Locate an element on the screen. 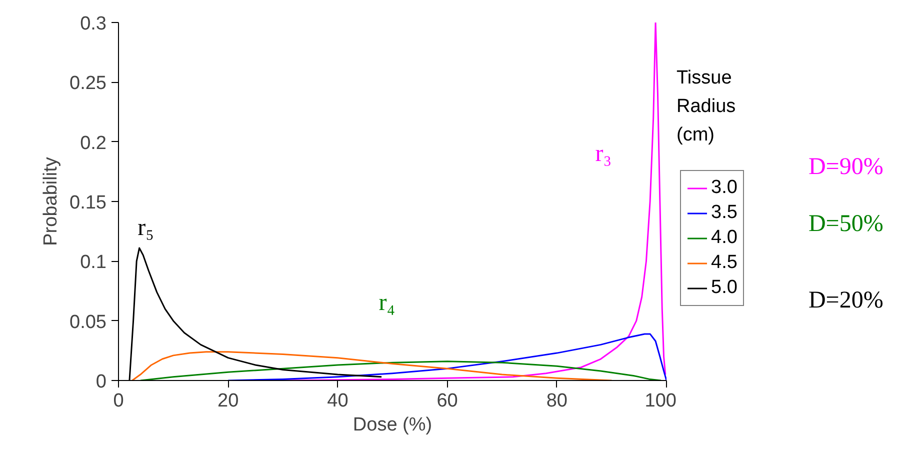 The width and height of the screenshot is (910, 452). legend-title: Tissue Radius (cm) is located at coordinates (706, 106).